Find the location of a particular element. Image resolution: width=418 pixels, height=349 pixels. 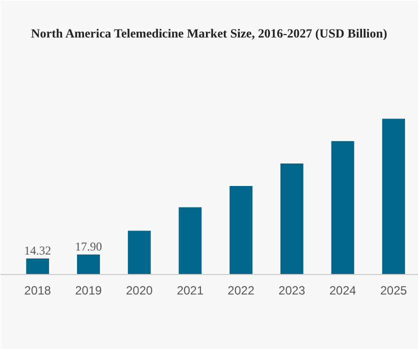

x-tick-label: 2019 is located at coordinates (88, 291).